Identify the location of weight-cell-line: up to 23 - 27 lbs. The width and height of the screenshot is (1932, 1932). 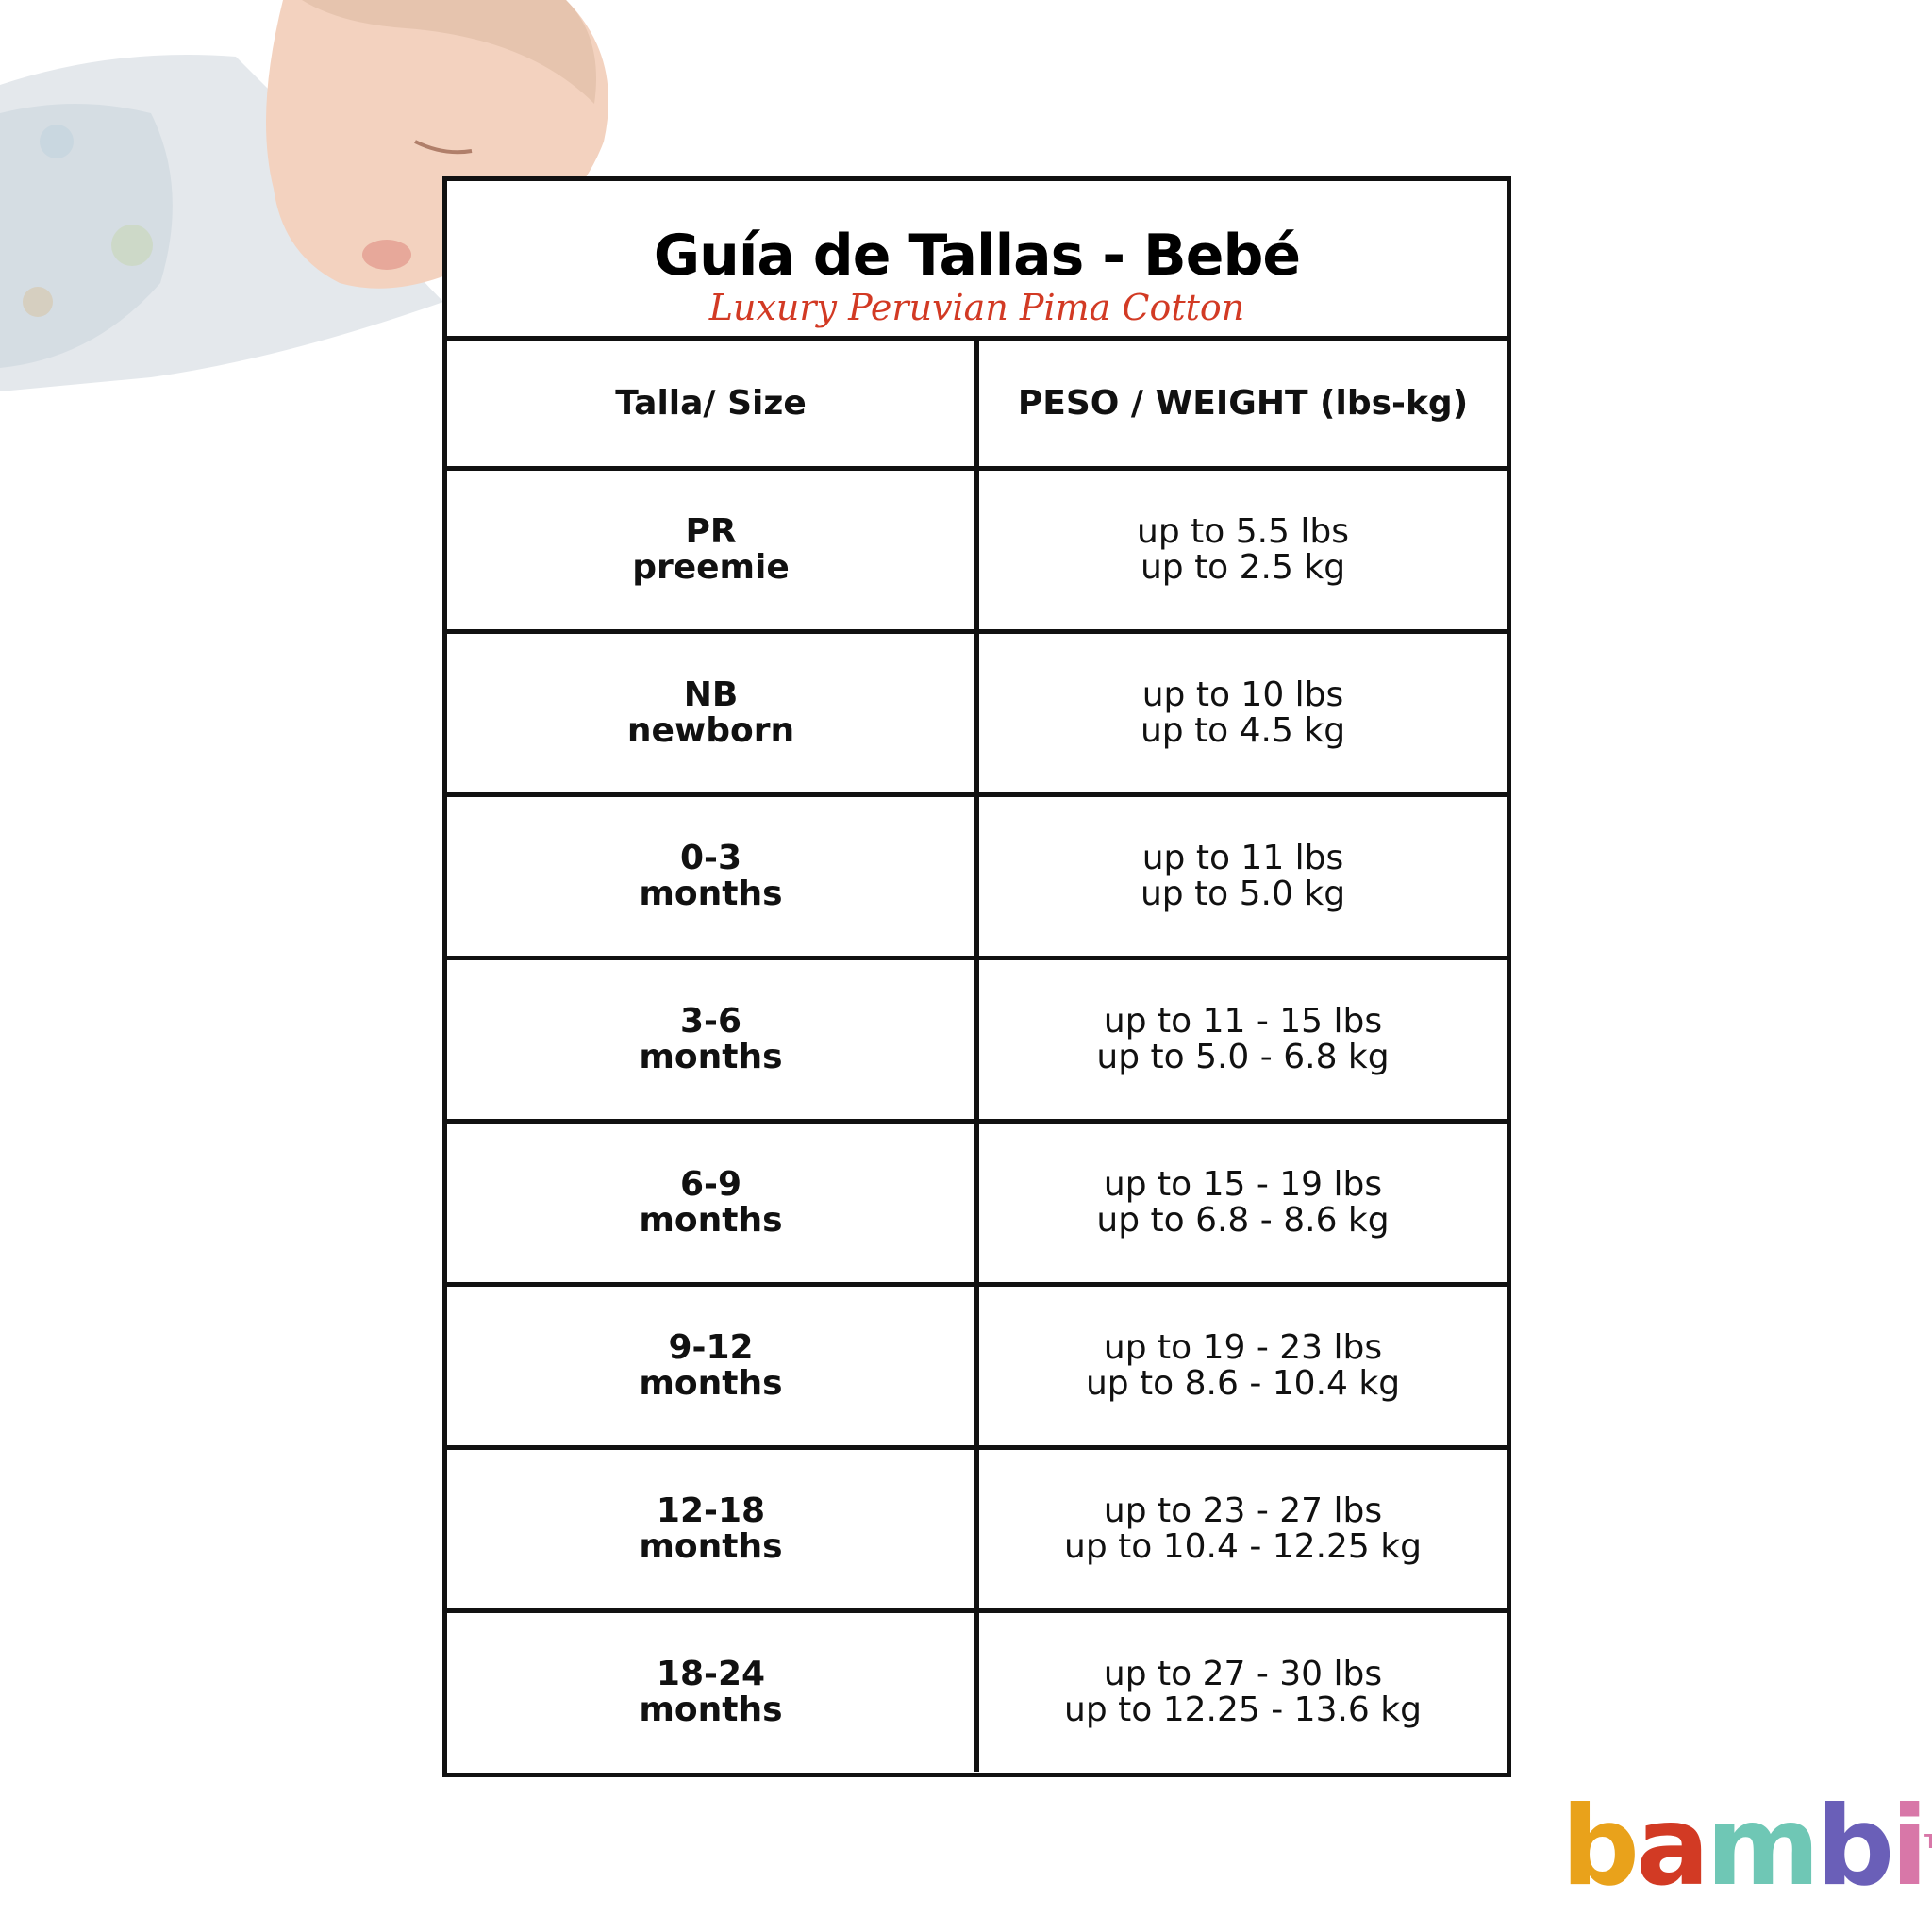
(1243, 1510).